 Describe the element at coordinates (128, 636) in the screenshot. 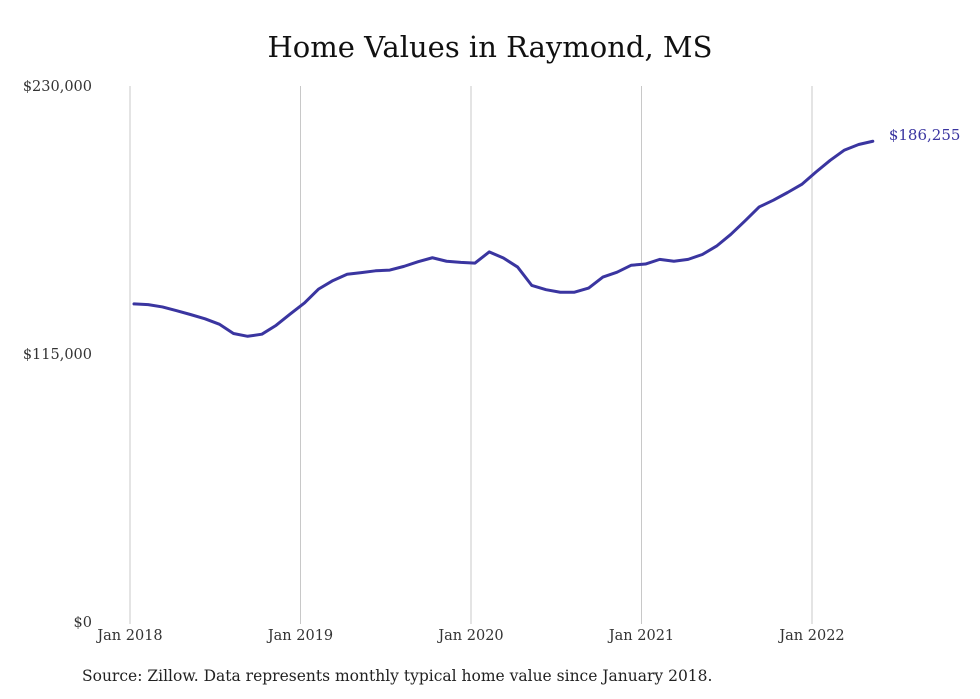

I see `x-tick-label: Jan 2018` at that location.